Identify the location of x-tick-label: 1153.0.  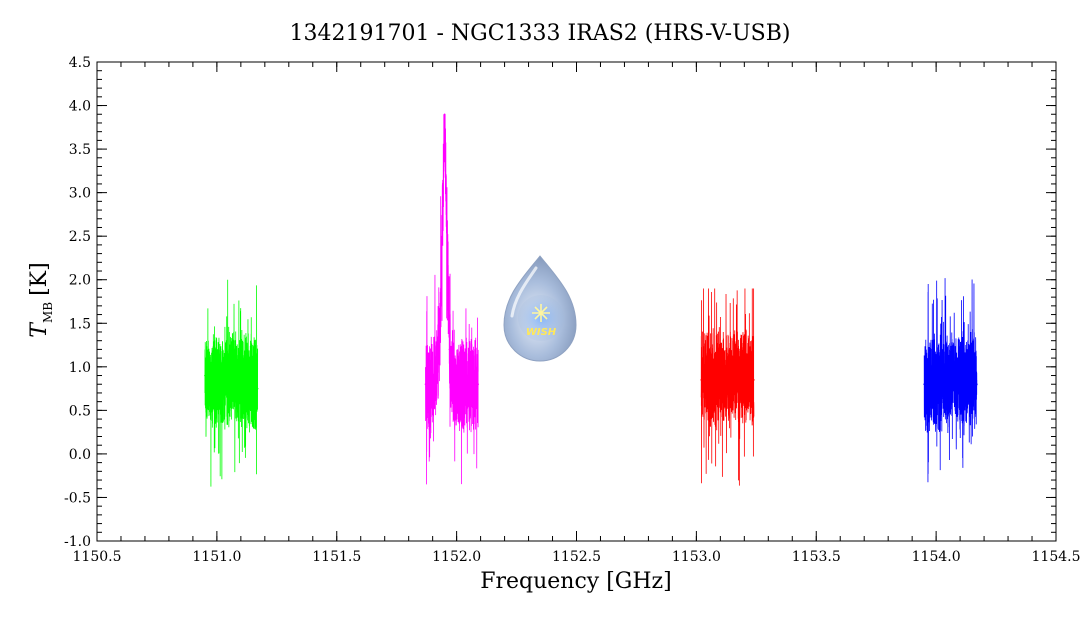
(696, 557).